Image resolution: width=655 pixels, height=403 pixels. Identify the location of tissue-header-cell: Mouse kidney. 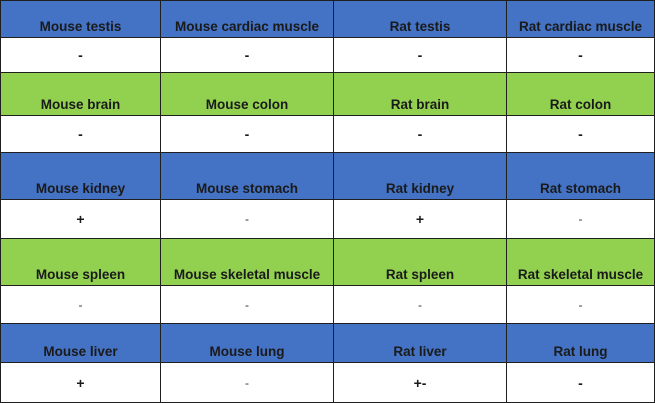
(80, 176).